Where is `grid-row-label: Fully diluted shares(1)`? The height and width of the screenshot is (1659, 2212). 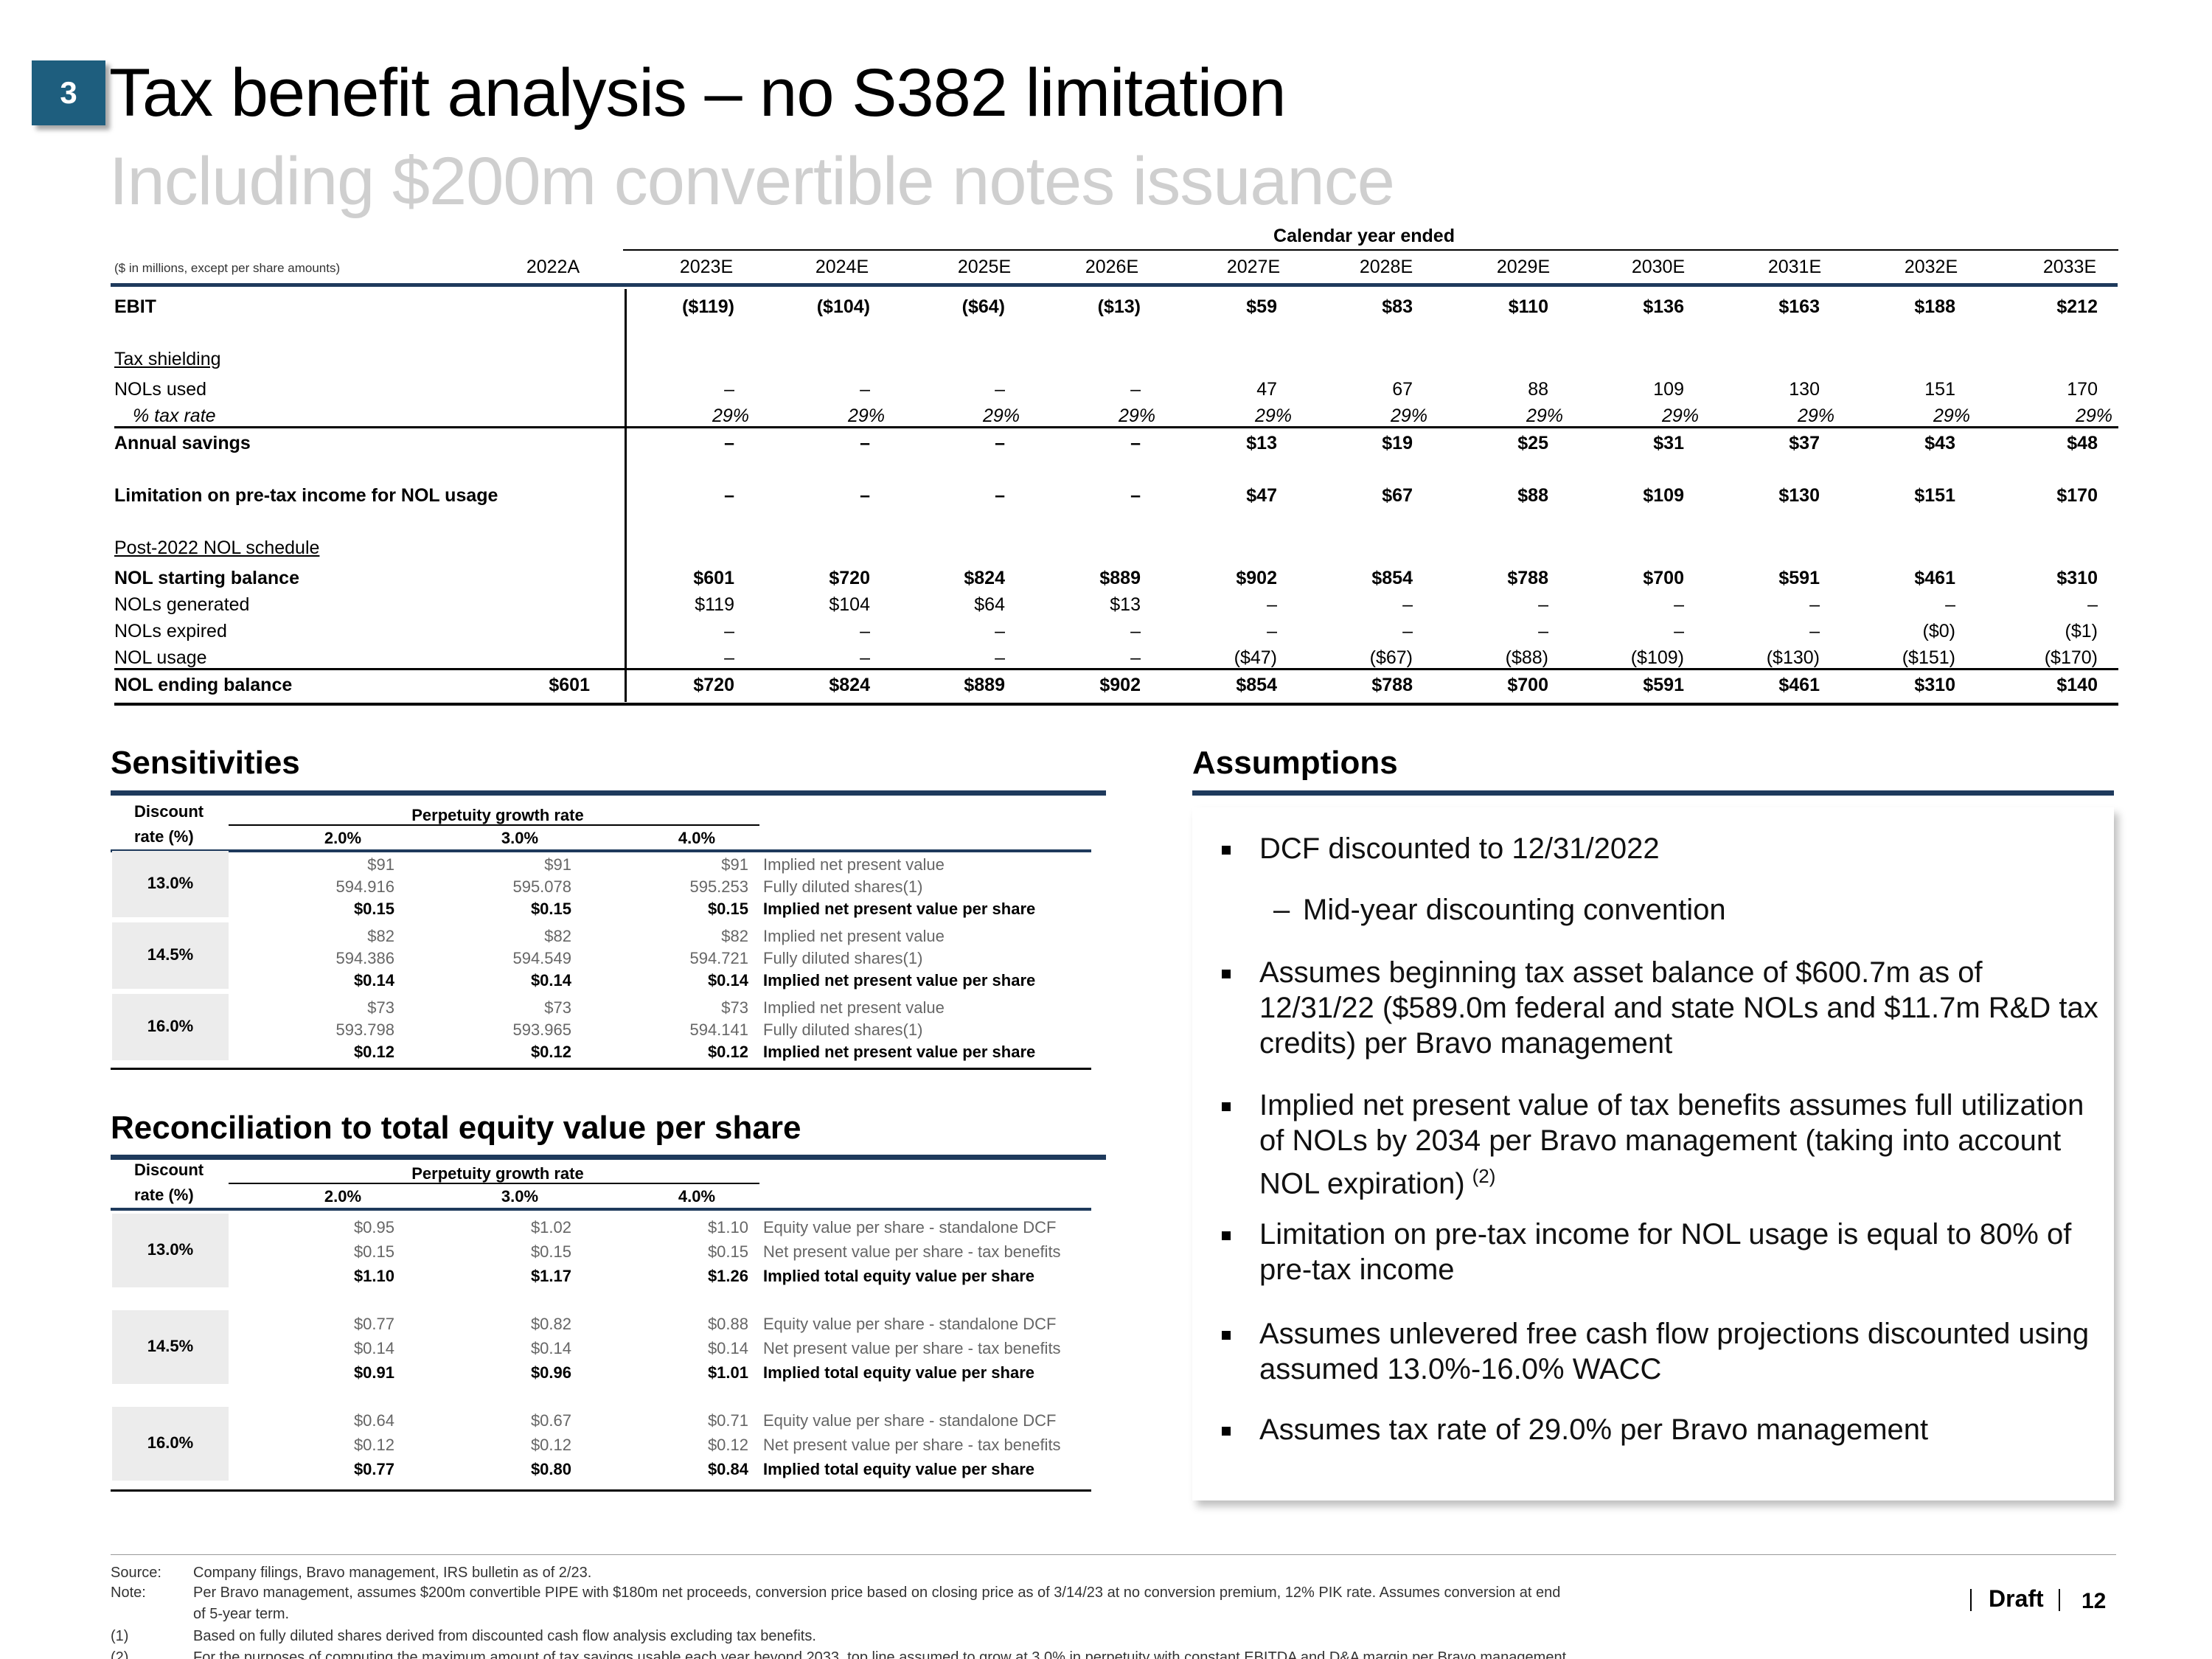
grid-row-label: Fully diluted shares(1) is located at coordinates (843, 1029).